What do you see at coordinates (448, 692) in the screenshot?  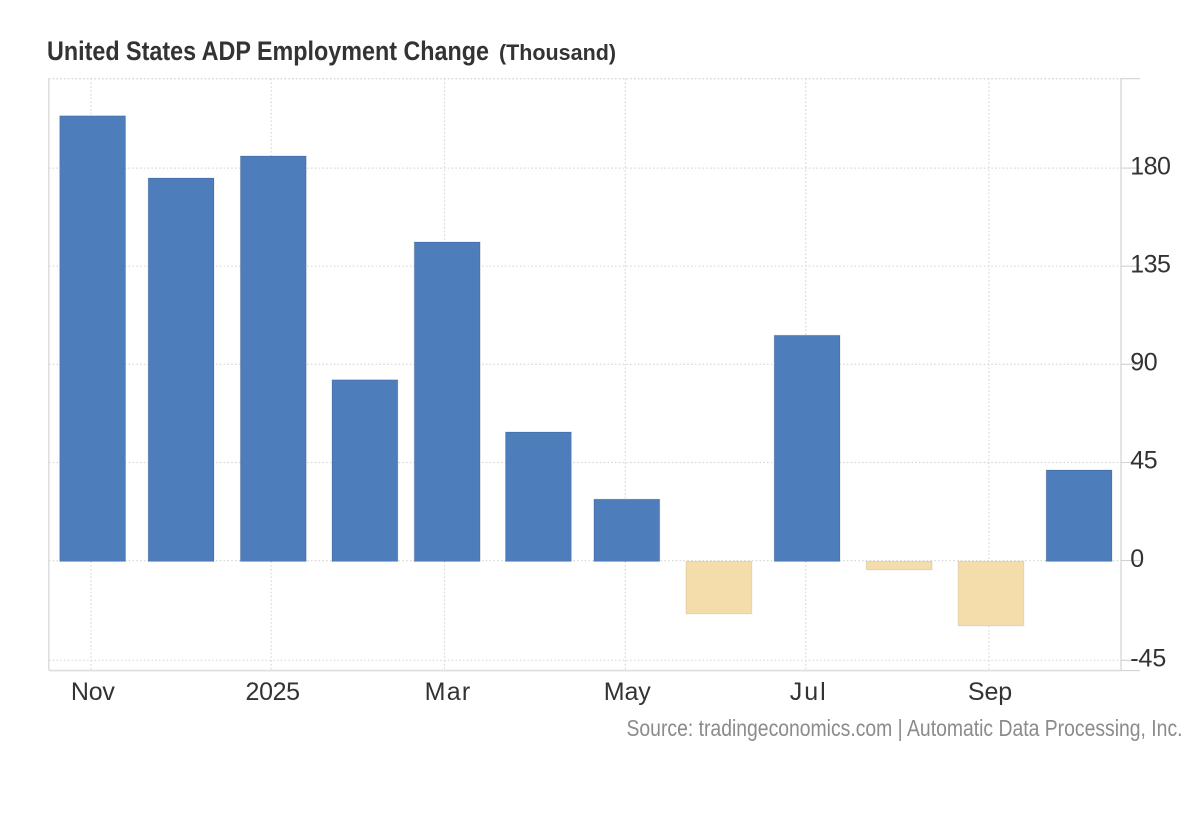 I see `svg-text: Mar` at bounding box center [448, 692].